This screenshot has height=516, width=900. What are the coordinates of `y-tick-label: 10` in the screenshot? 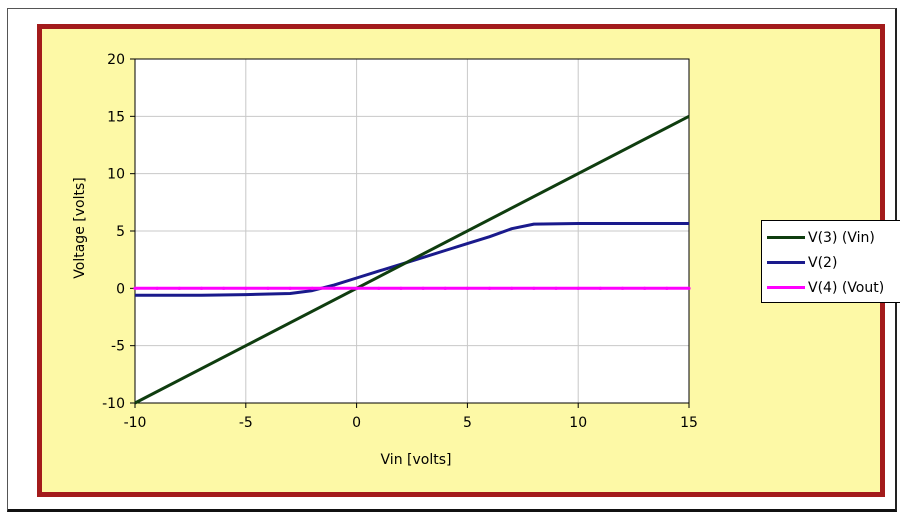 It's located at (116, 175).